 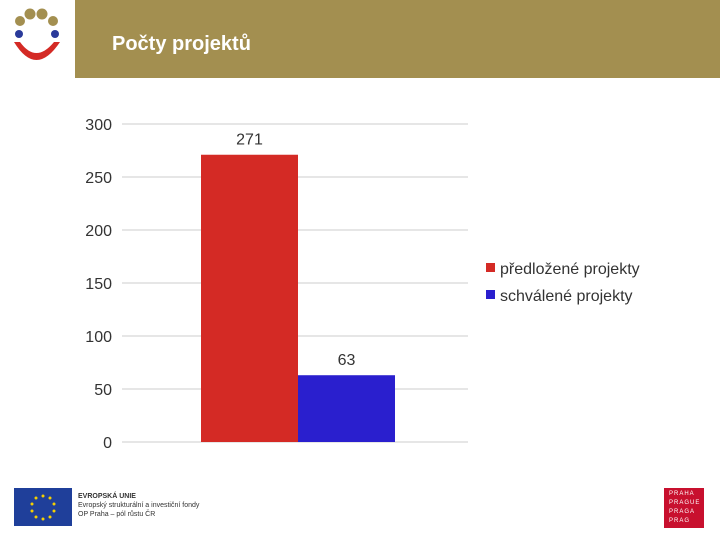 I want to click on praha-line-4: PRAG, so click(x=680, y=521).